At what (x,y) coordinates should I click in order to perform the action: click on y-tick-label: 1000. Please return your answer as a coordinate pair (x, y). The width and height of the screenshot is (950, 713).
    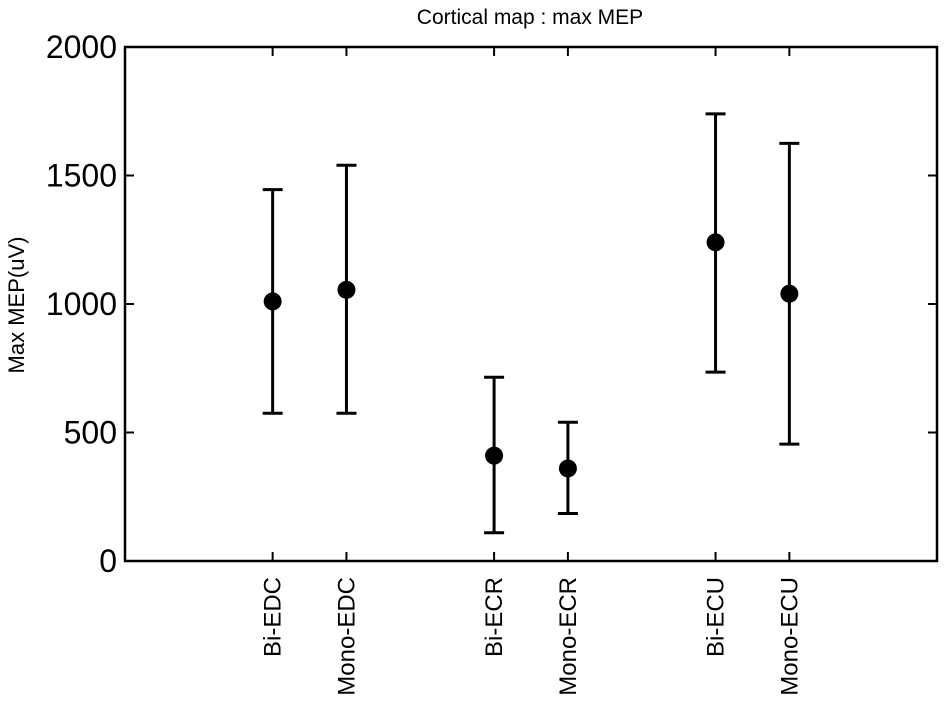
    Looking at the image, I should click on (81, 304).